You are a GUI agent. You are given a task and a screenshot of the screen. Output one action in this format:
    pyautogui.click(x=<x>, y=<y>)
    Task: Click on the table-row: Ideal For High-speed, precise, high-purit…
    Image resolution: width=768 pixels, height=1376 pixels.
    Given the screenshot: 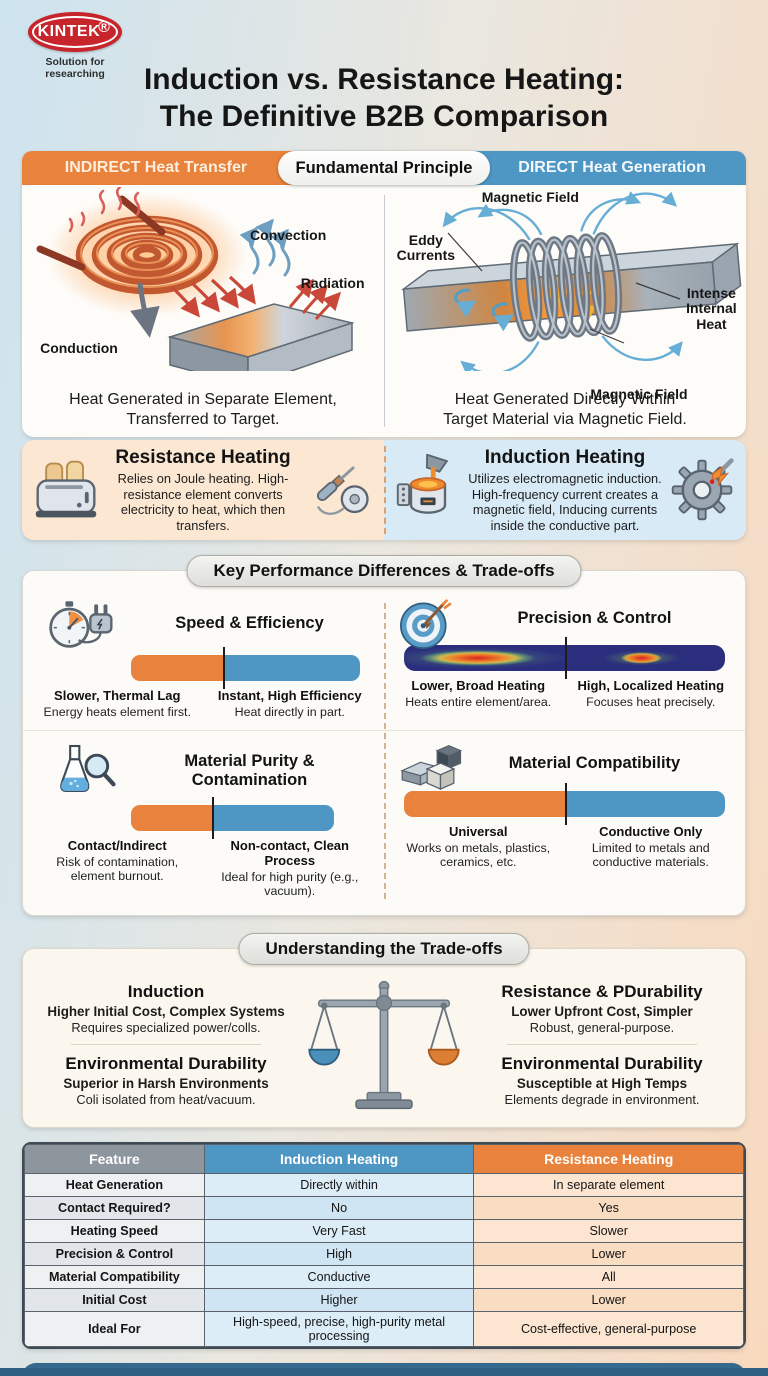 What is the action you would take?
    pyautogui.click(x=384, y=1328)
    